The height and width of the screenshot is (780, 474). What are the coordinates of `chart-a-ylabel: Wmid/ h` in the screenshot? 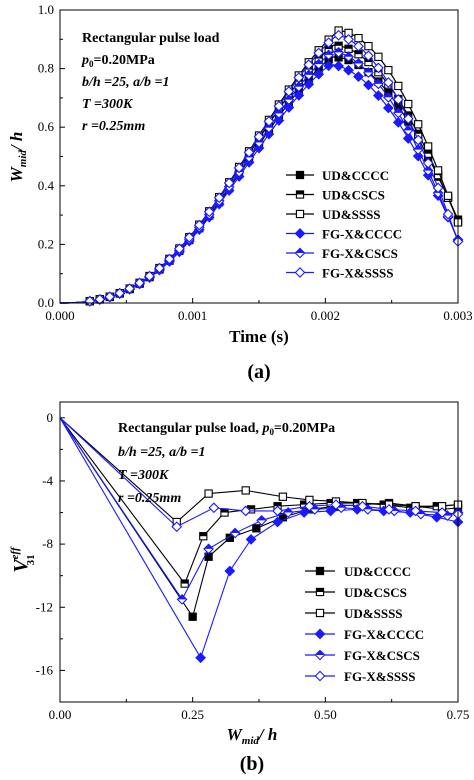 It's located at (18, 157).